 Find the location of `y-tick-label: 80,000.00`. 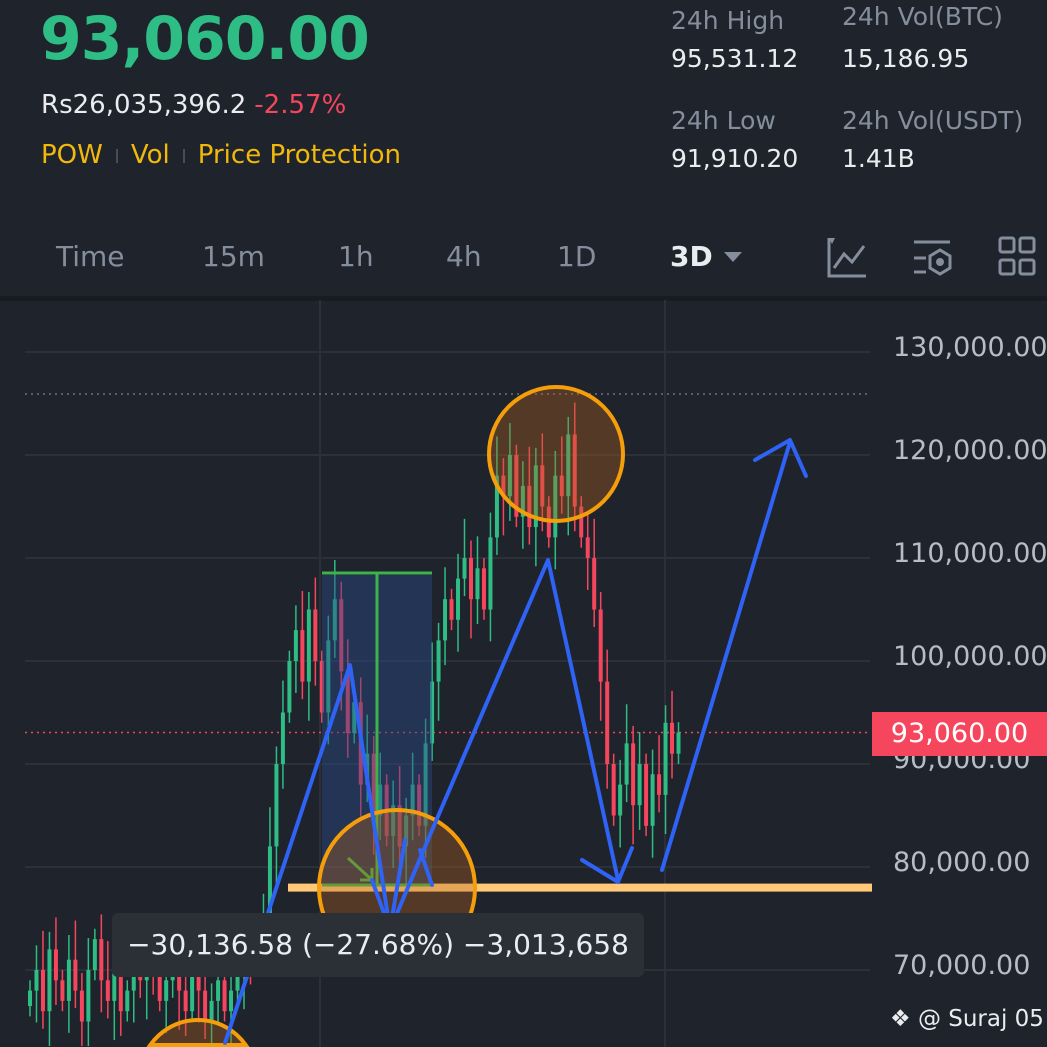

y-tick-label: 80,000.00 is located at coordinates (962, 862).